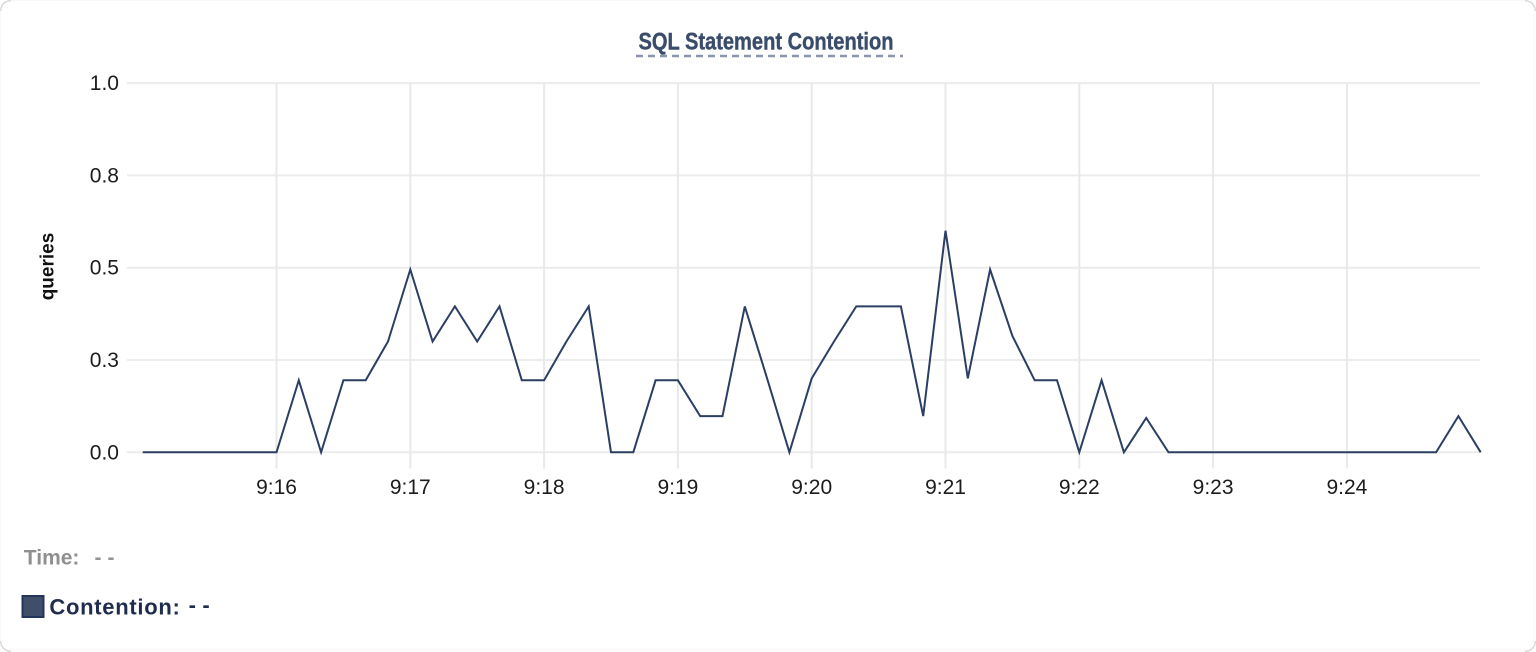 This screenshot has height=652, width=1536. What do you see at coordinates (811, 487) in the screenshot?
I see `svg-text: 9:20` at bounding box center [811, 487].